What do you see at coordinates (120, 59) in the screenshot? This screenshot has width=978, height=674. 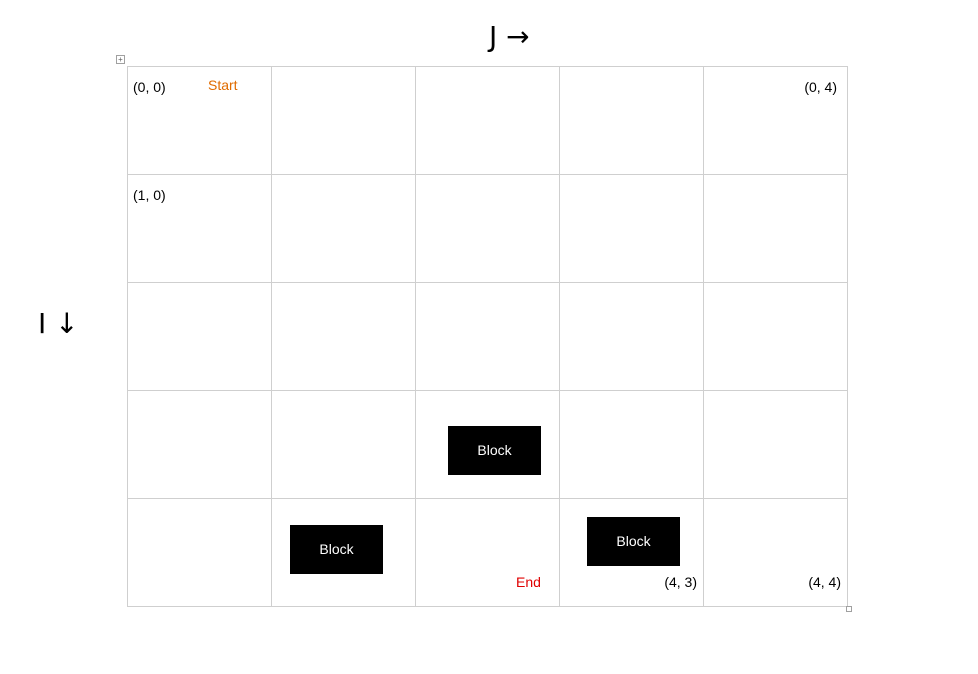 I see `table-move-handle-icon: +` at bounding box center [120, 59].